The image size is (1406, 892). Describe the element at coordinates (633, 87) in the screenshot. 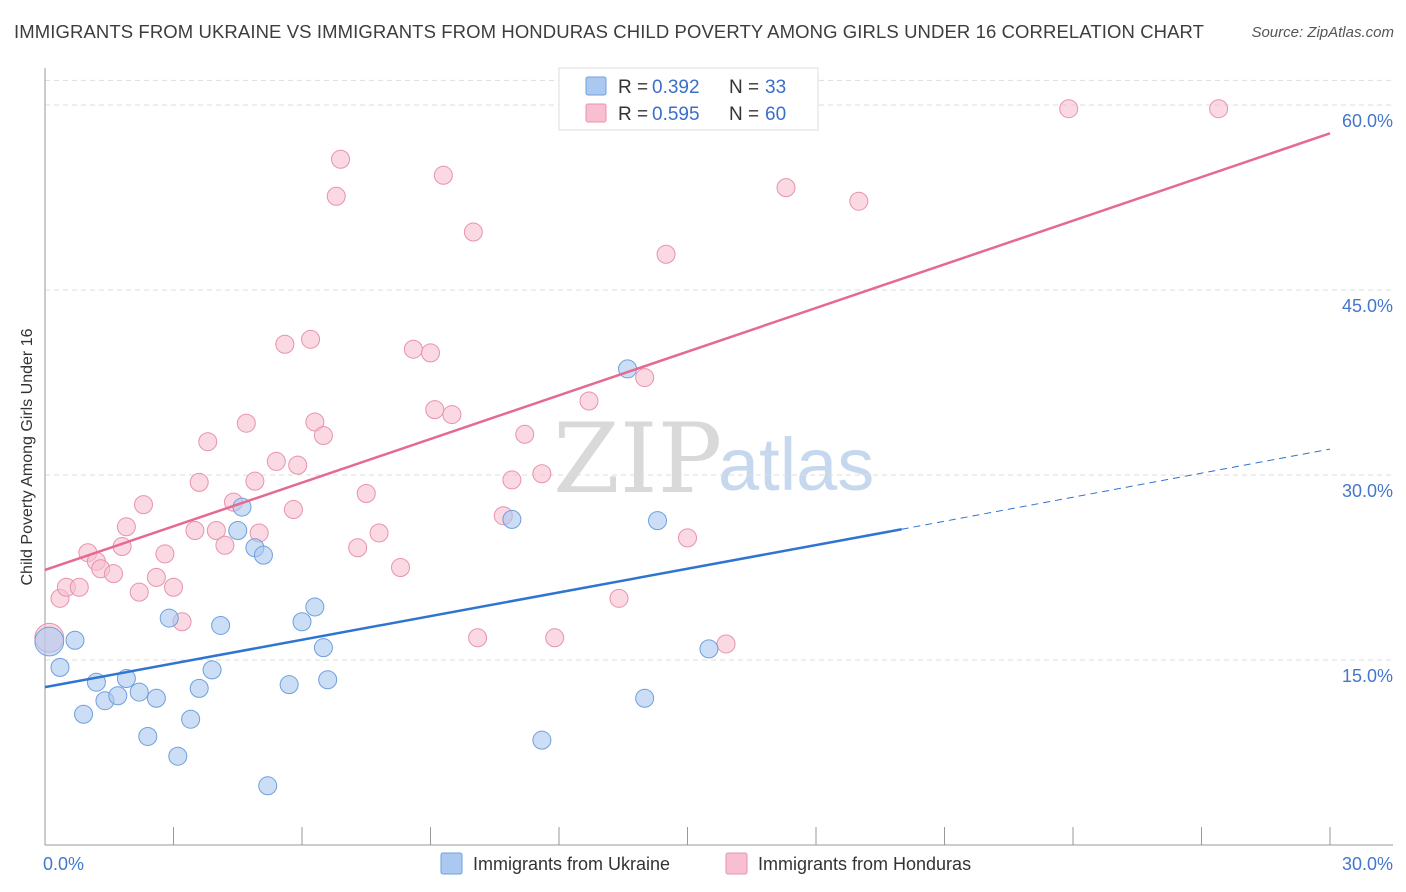

I see `legend-r-label-ukraine: R =` at that location.